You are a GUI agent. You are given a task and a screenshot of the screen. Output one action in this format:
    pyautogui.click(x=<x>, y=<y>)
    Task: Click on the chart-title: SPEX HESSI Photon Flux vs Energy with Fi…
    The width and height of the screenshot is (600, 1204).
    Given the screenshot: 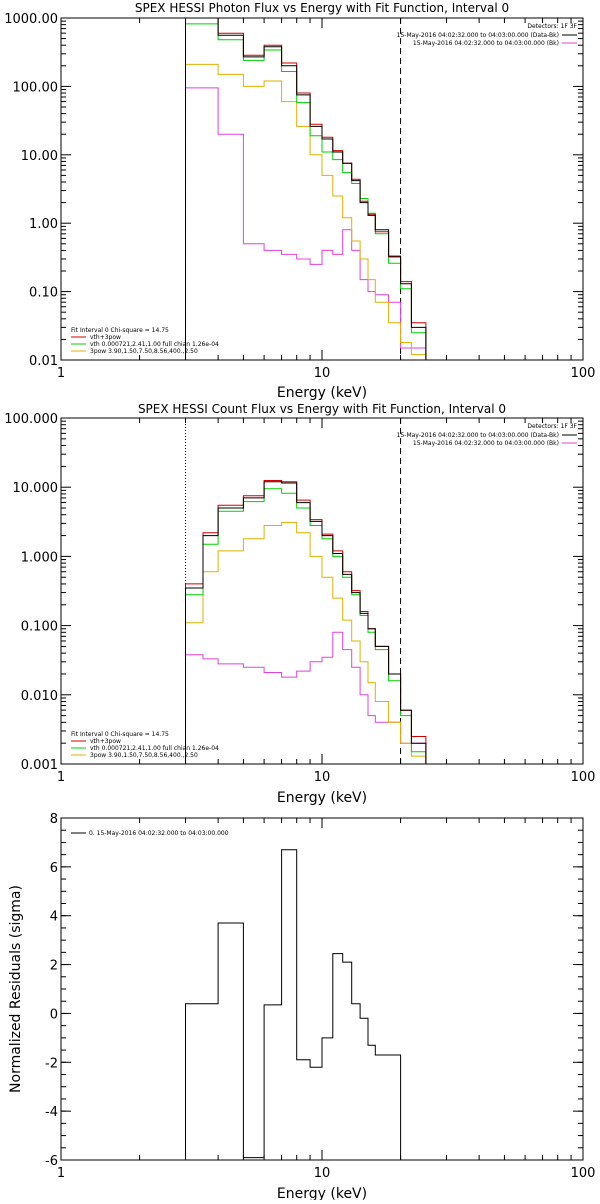 What is the action you would take?
    pyautogui.click(x=322, y=8)
    